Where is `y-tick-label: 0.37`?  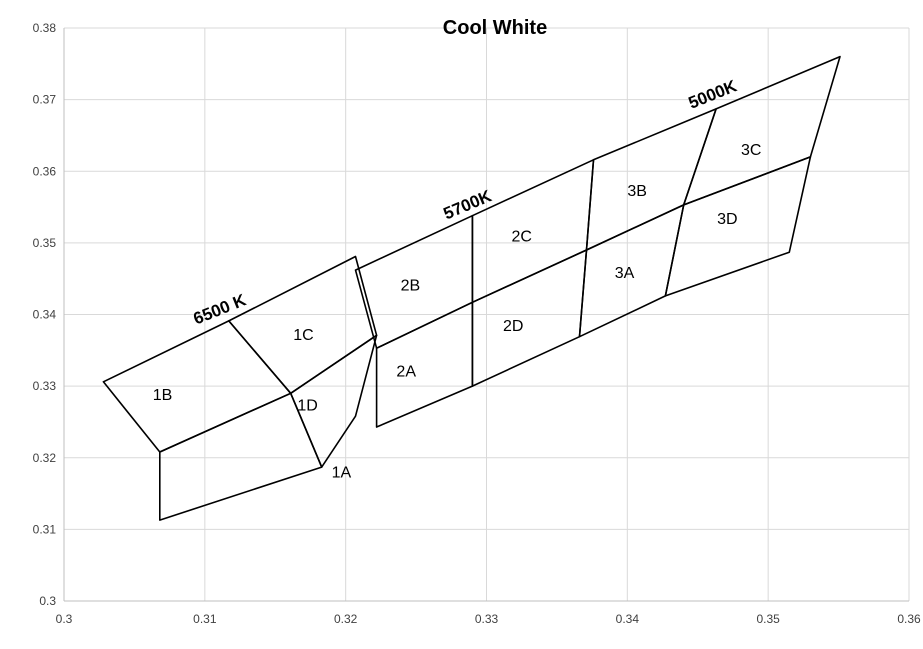
y-tick-label: 0.37 is located at coordinates (45, 100).